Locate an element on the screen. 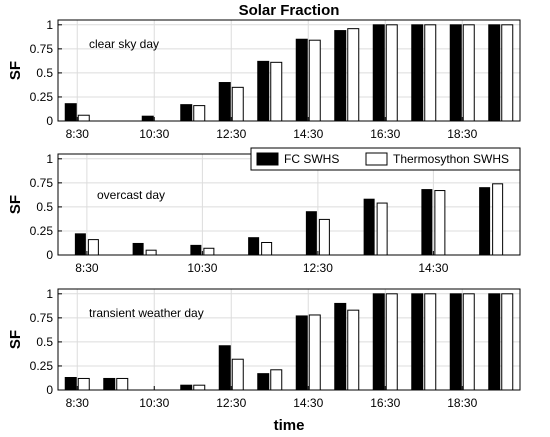  legend-entry-label: Thermosython SWHS is located at coordinates (451, 159).